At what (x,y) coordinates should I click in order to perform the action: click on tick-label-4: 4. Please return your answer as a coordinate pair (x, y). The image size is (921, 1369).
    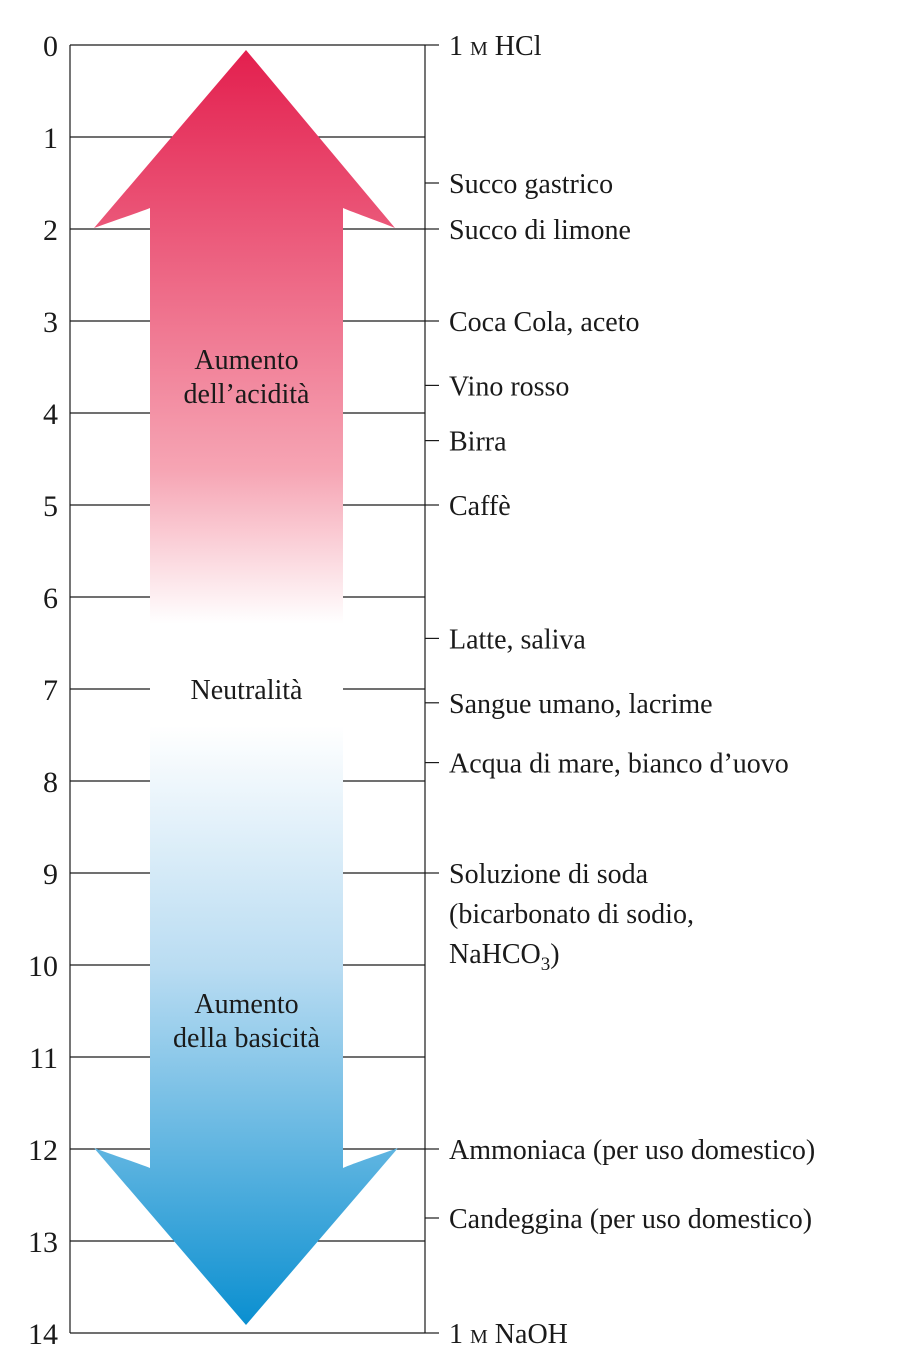
    Looking at the image, I should click on (50, 414).